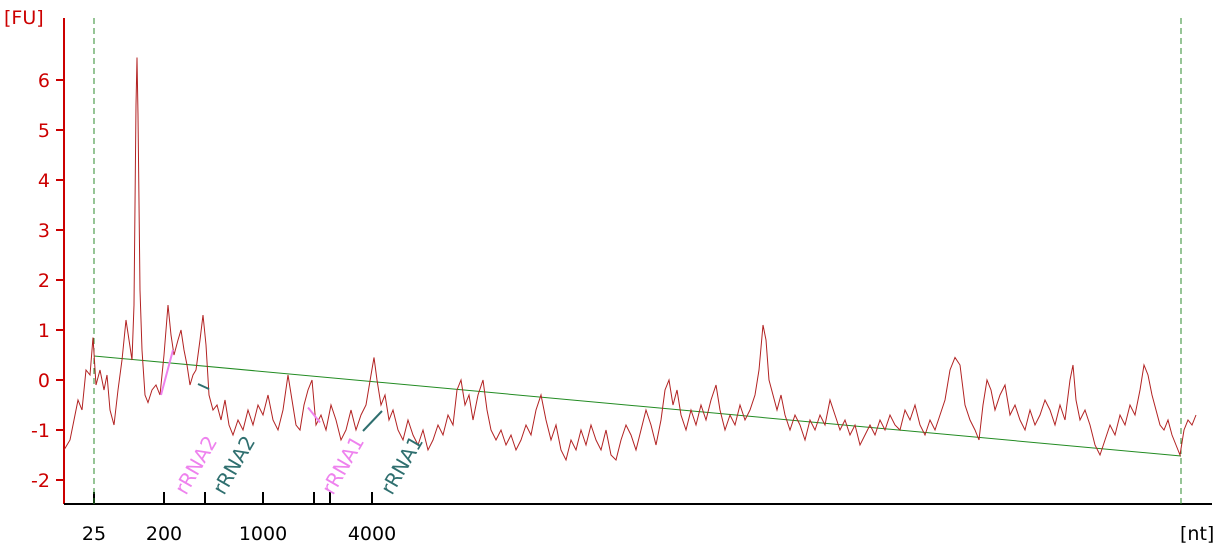 The image size is (1216, 550). I want to click on y-tick-label: -2, so click(40, 481).